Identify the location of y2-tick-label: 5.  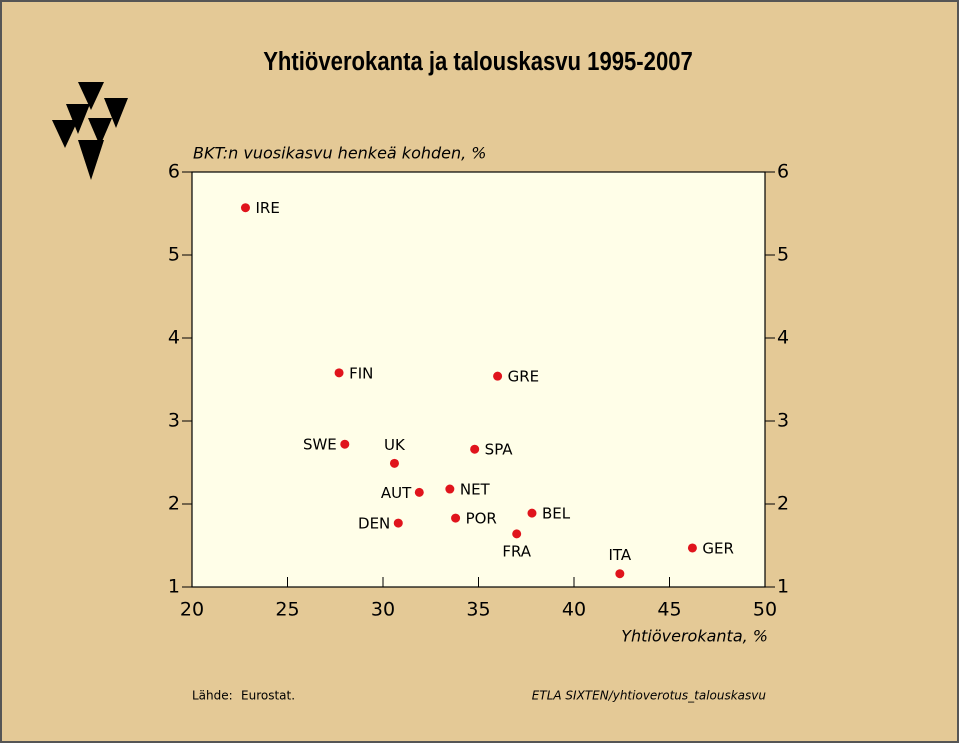
(783, 255).